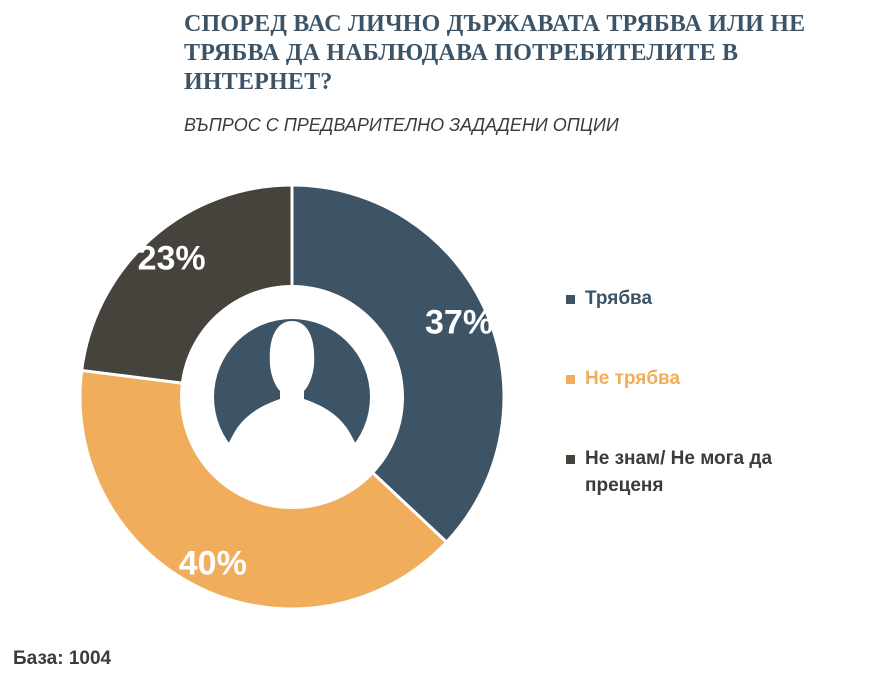 The height and width of the screenshot is (691, 876). Describe the element at coordinates (633, 378) in the screenshot. I see `legend-label: Не трябва` at that location.